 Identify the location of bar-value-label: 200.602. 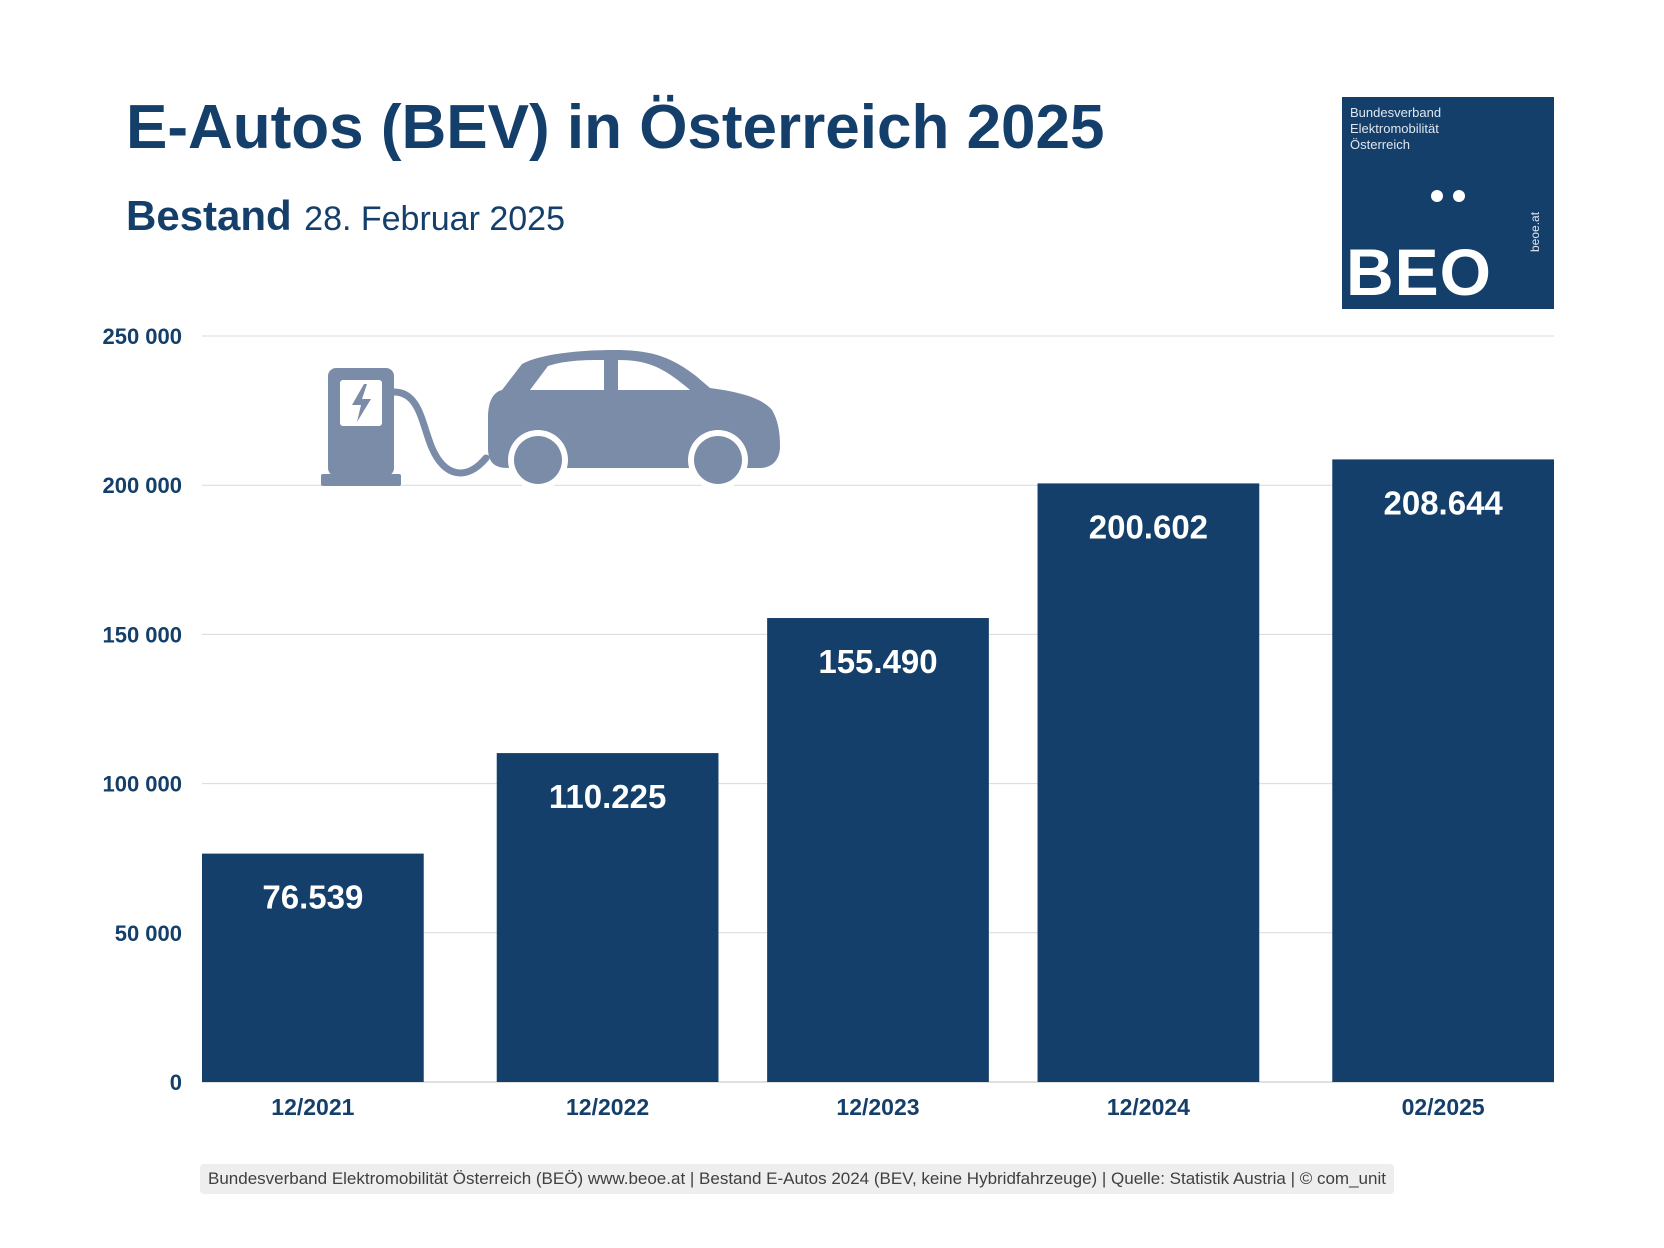
(1148, 526).